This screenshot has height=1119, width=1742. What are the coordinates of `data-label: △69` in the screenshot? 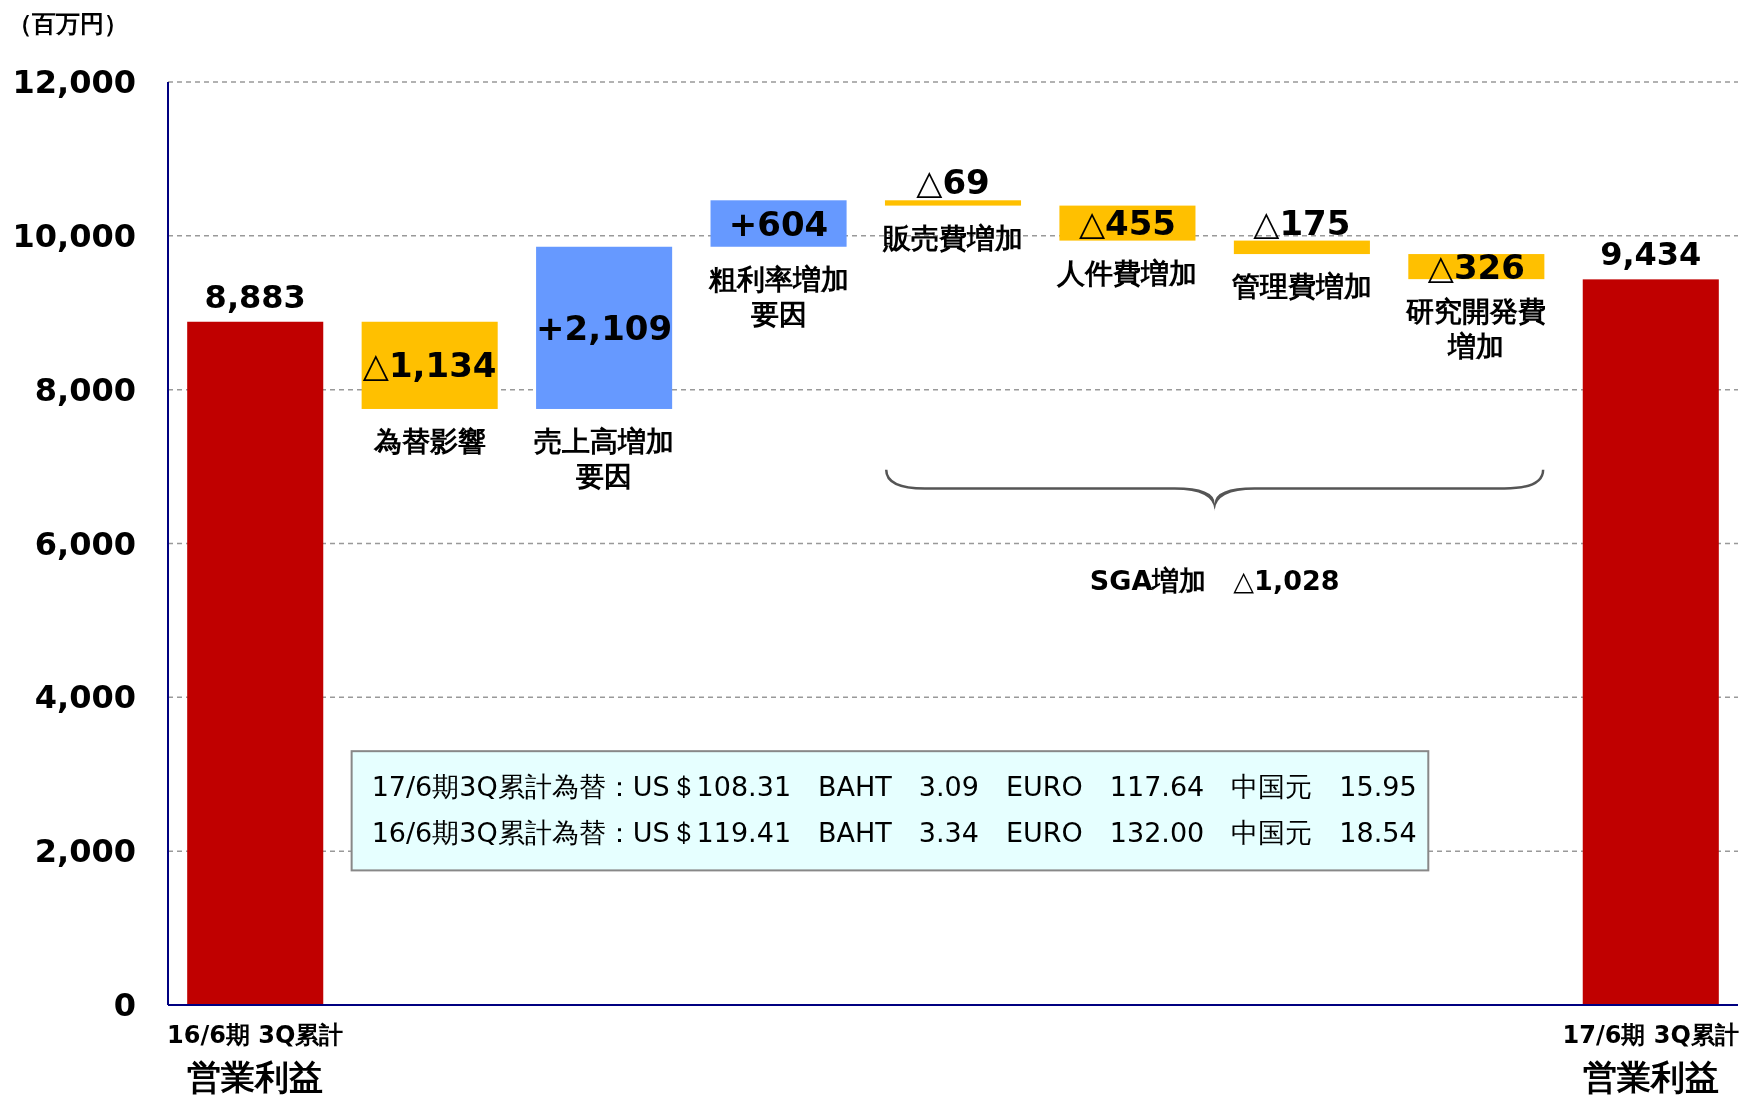 It's located at (953, 182).